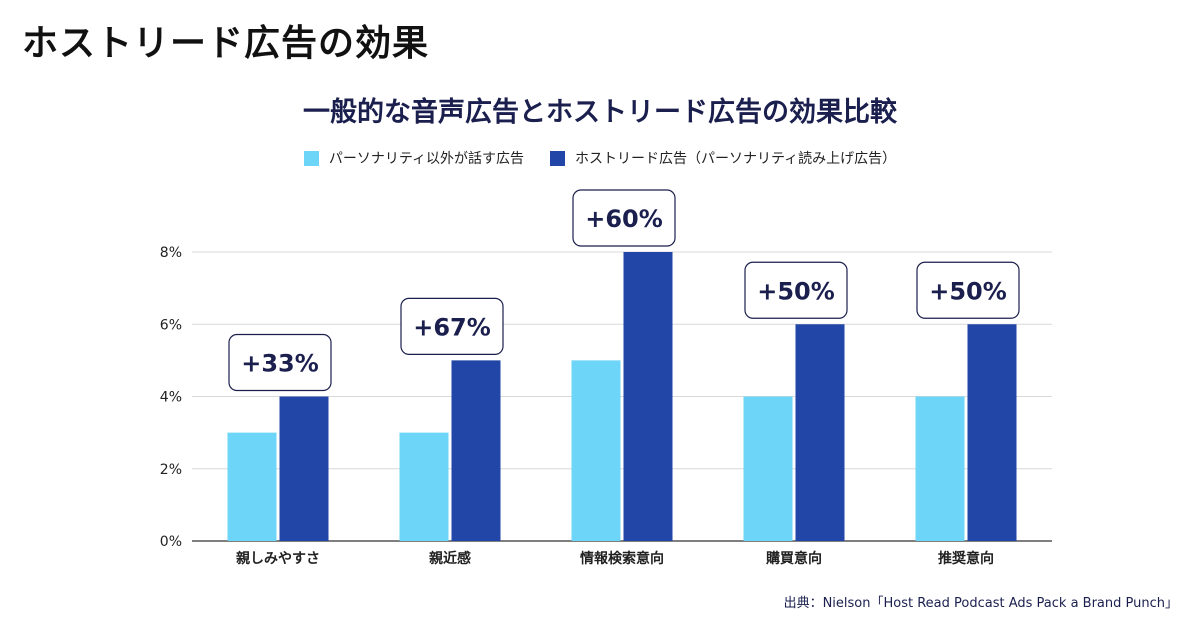  Describe the element at coordinates (600, 112) in the screenshot. I see `chart-title: 一般的な音声広告とホストリード広告の効果比較` at that location.